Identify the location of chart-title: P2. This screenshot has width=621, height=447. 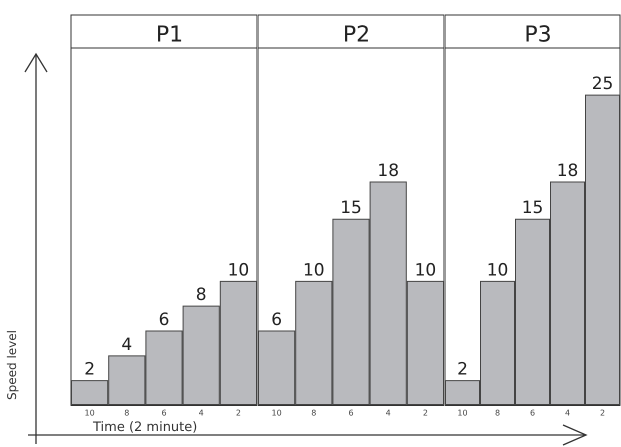
(356, 35).